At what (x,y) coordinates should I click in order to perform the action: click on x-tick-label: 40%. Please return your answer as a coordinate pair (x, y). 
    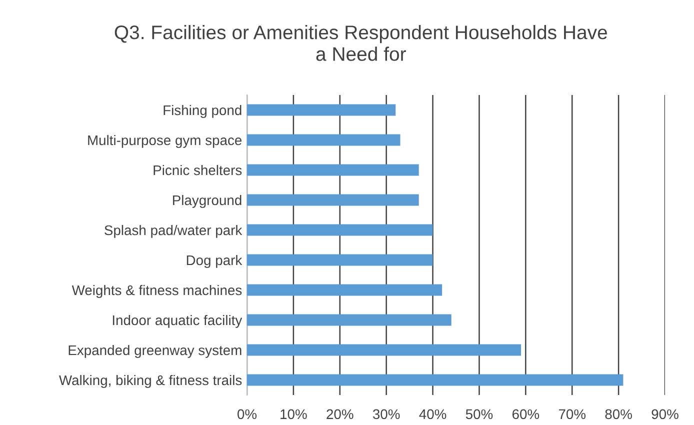
    Looking at the image, I should click on (432, 414).